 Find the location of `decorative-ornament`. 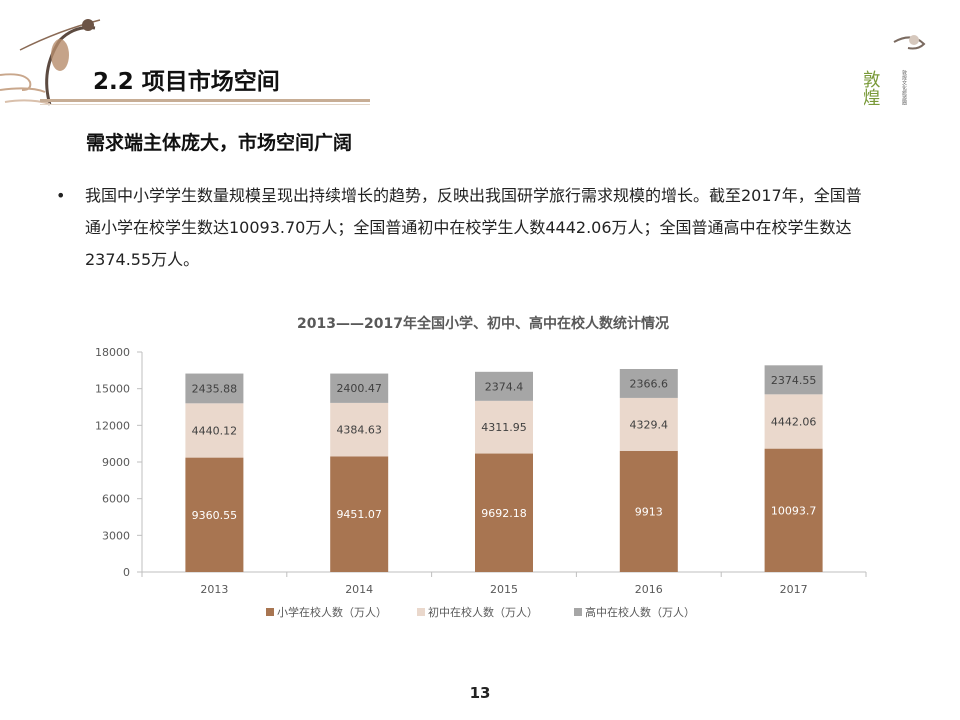

decorative-ornament is located at coordinates (50, 62).